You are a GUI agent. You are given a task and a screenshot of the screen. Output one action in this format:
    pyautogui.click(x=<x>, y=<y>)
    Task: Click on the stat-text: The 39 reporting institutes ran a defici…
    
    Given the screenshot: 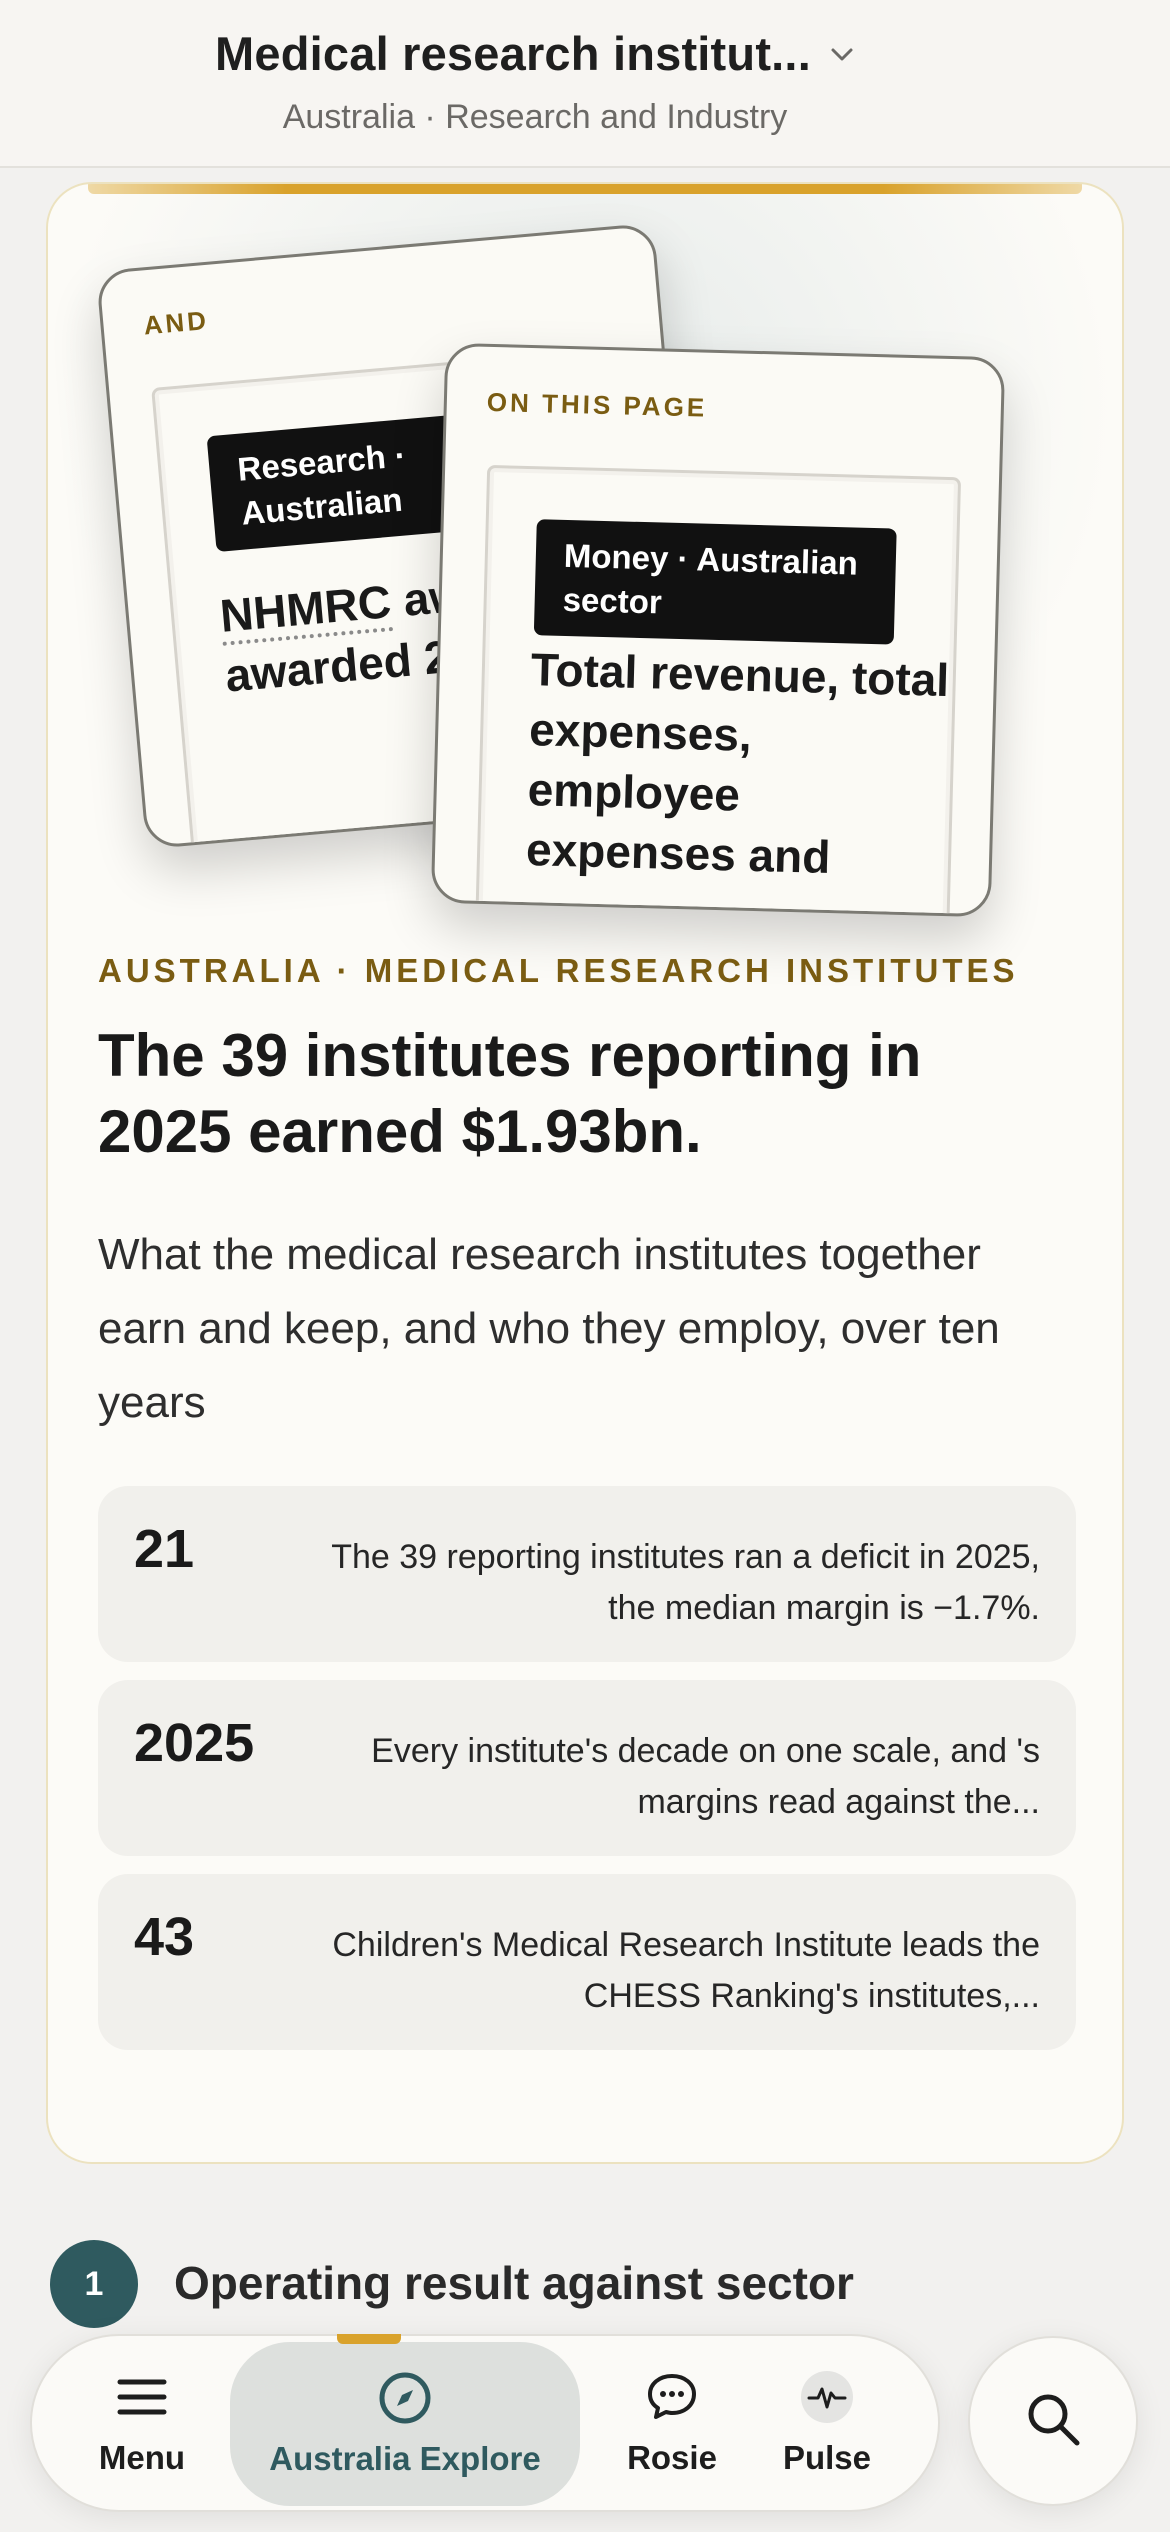 What is the action you would take?
    pyautogui.click(x=685, y=1582)
    